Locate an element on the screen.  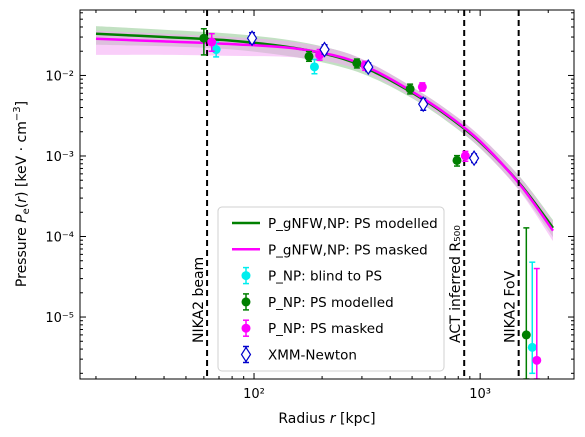
legend-box is located at coordinates (331, 289).